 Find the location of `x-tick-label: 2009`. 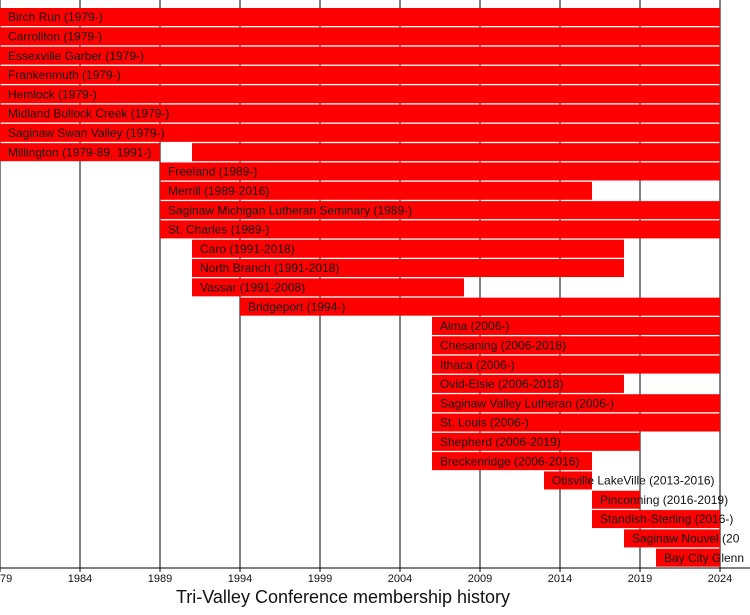

x-tick-label: 2009 is located at coordinates (480, 579).